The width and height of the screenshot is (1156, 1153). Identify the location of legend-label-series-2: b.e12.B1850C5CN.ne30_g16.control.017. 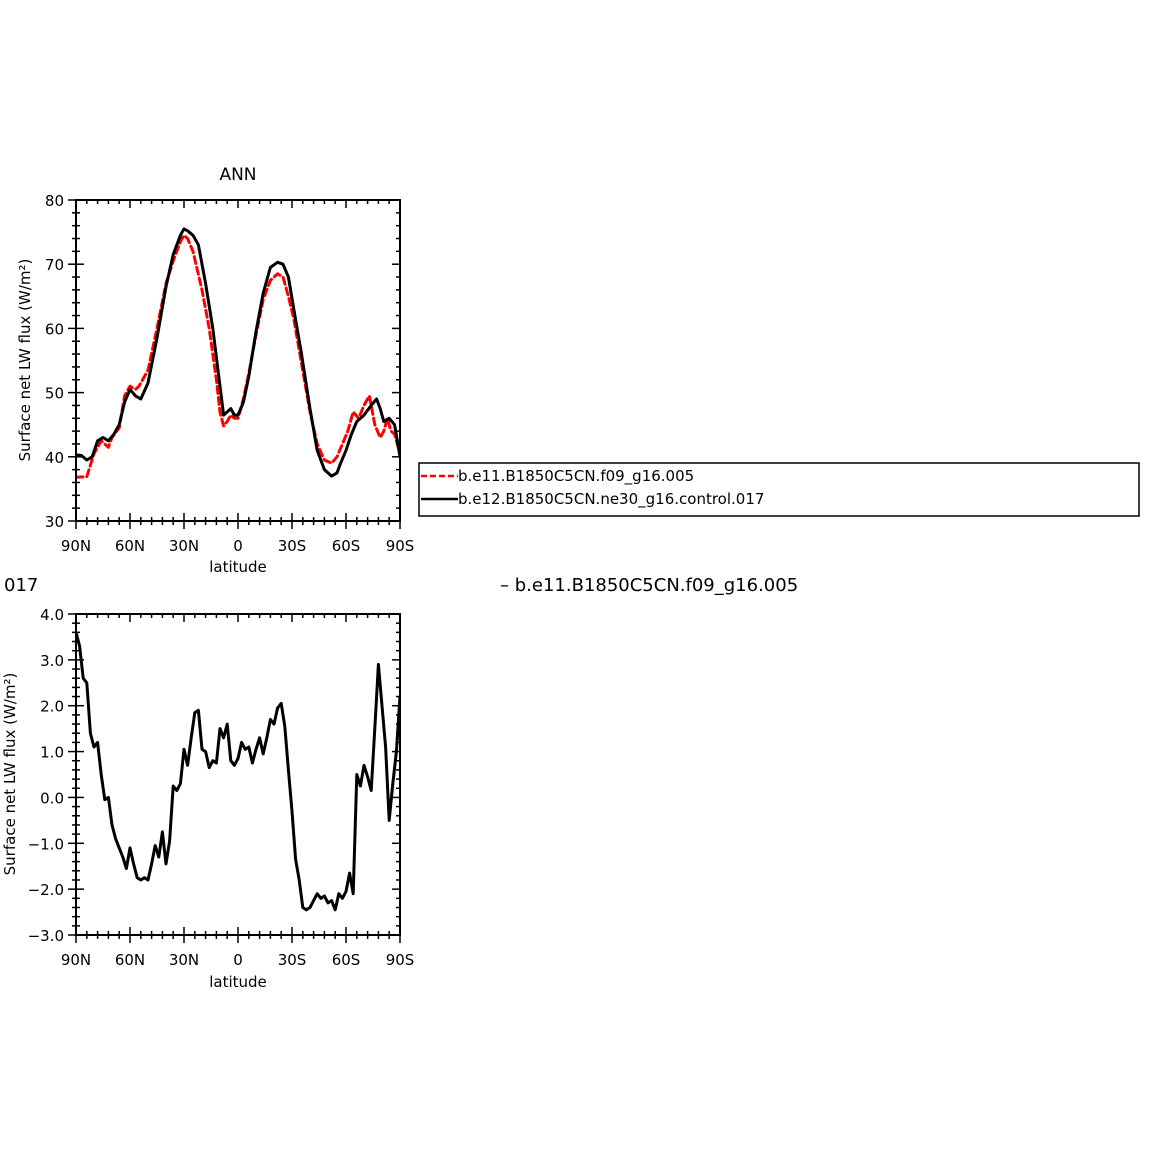
(611, 499).